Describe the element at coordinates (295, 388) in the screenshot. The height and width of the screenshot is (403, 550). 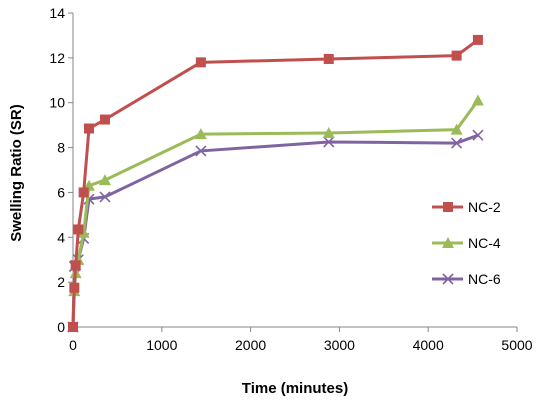
I see `x-axis-title: Time (minutes)` at that location.